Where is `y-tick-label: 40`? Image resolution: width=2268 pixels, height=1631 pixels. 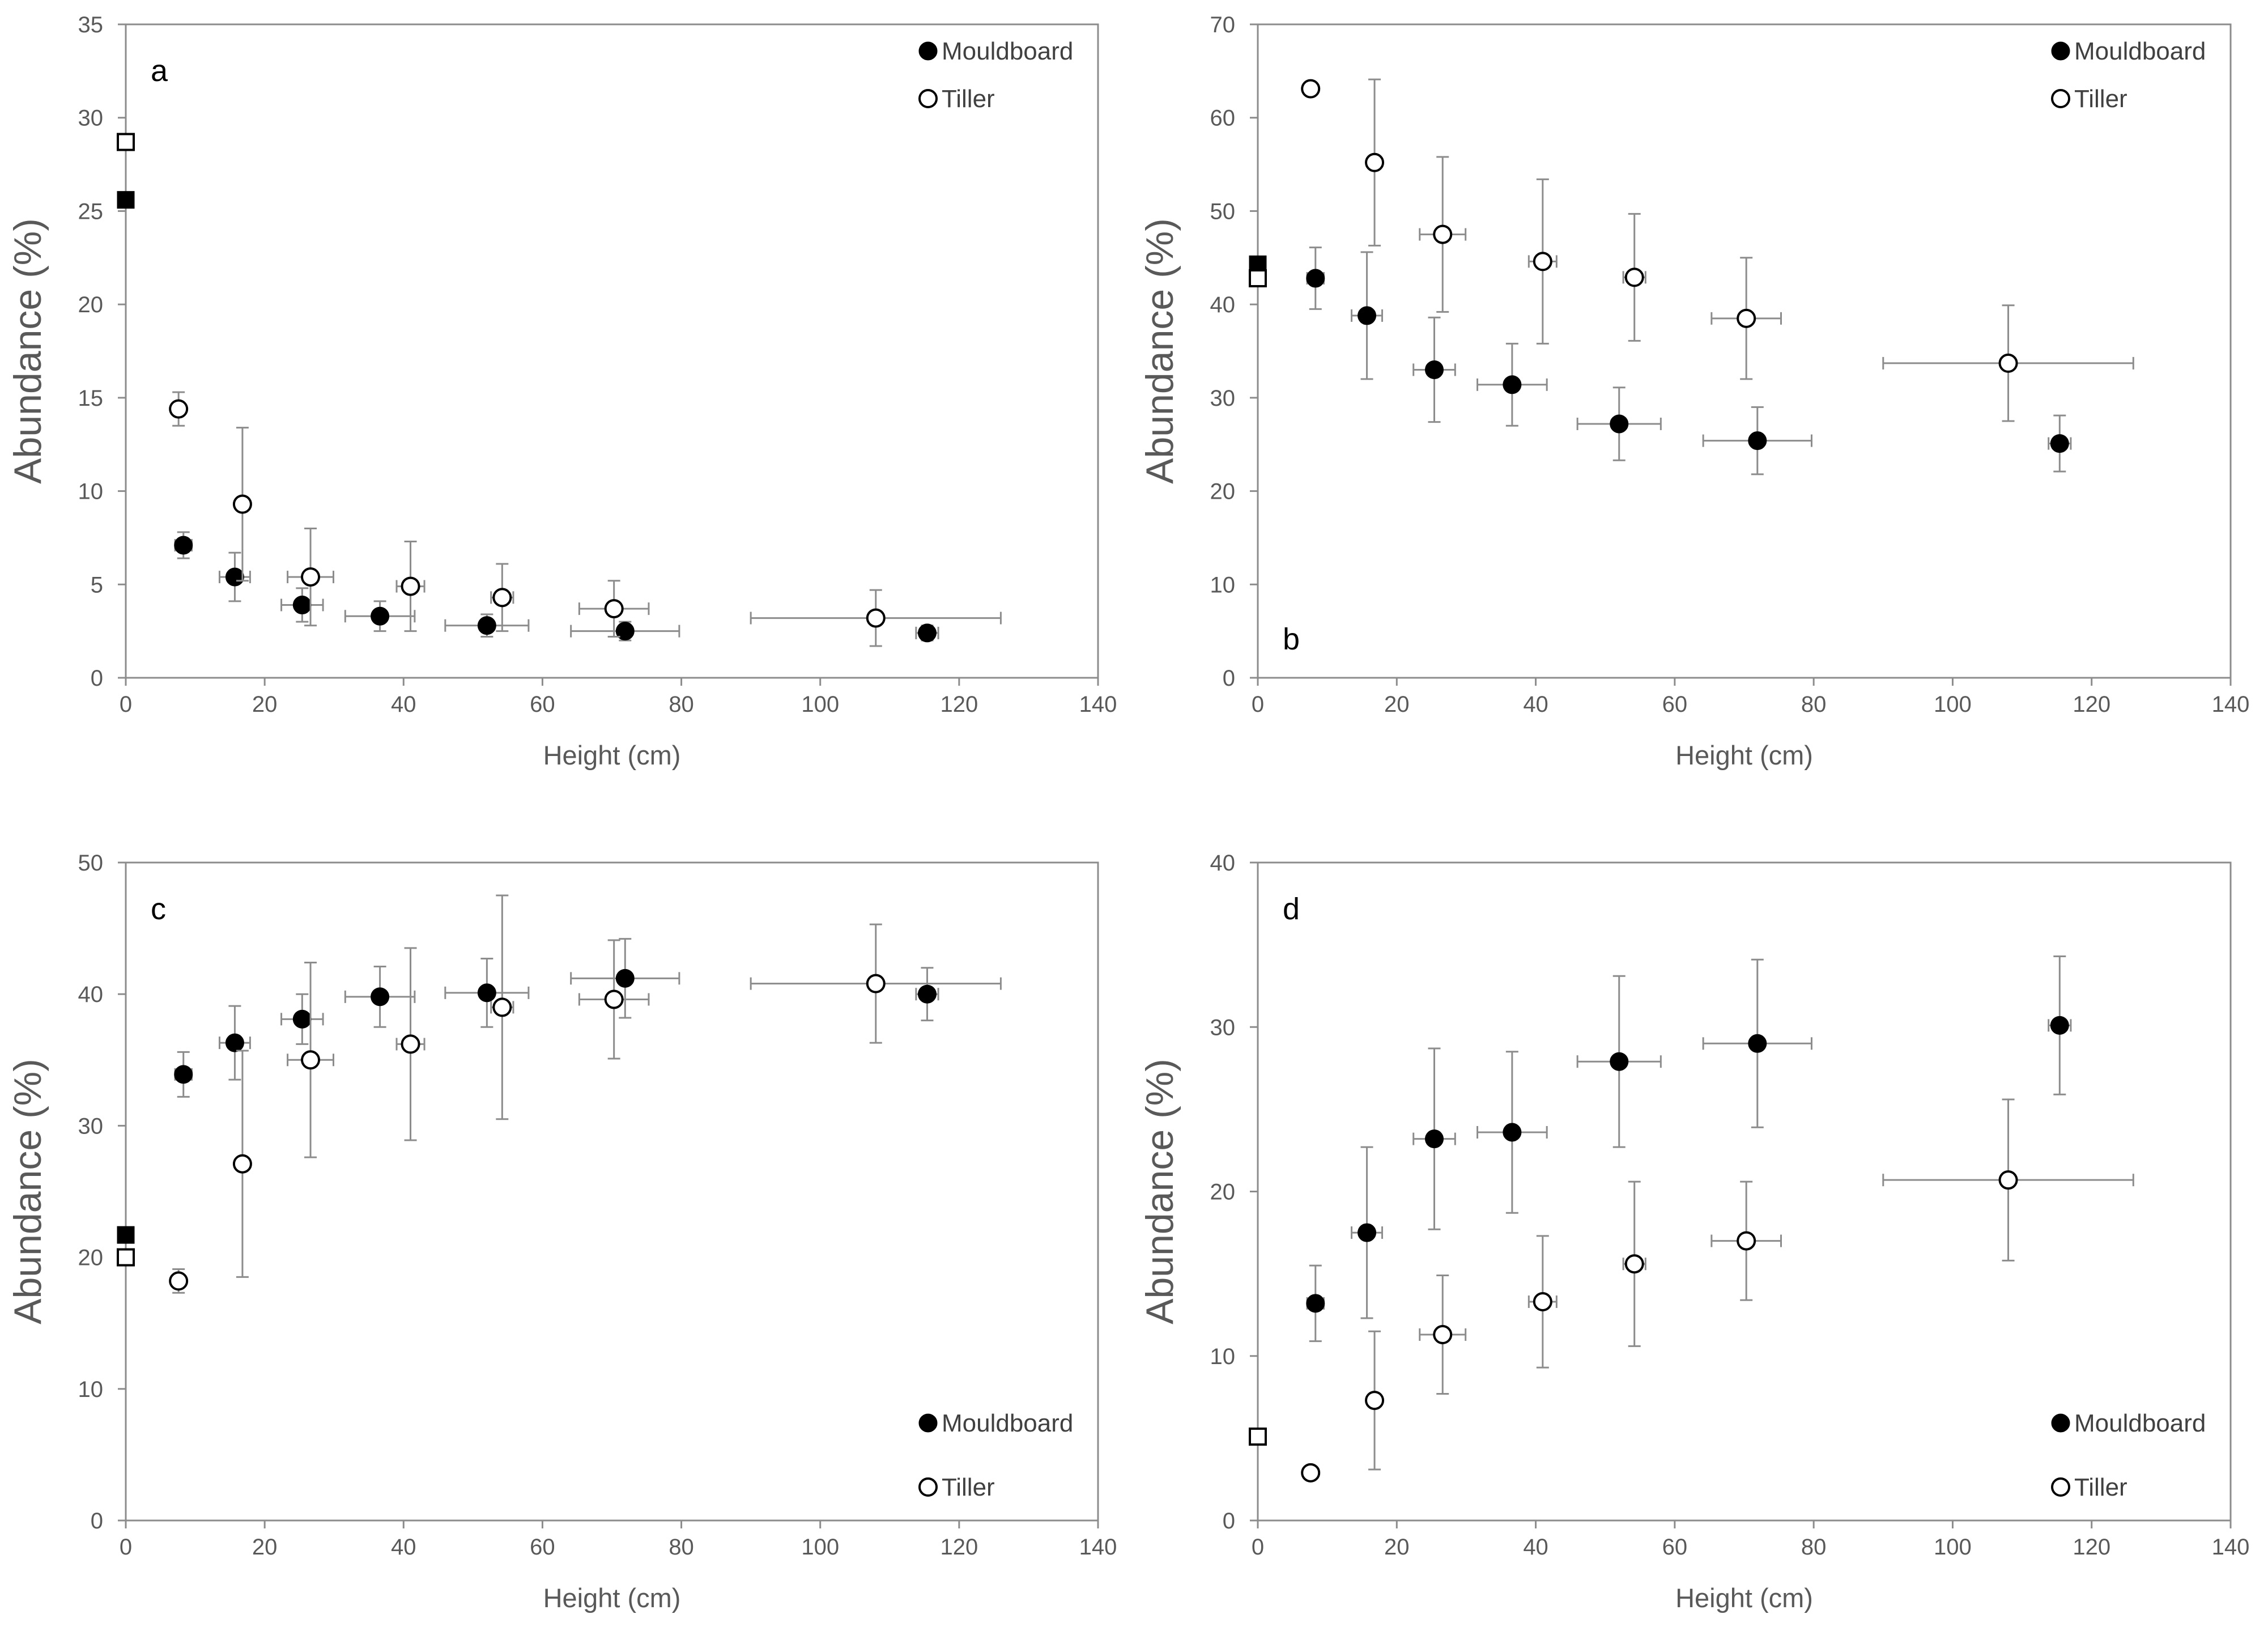 y-tick-label: 40 is located at coordinates (1223, 864).